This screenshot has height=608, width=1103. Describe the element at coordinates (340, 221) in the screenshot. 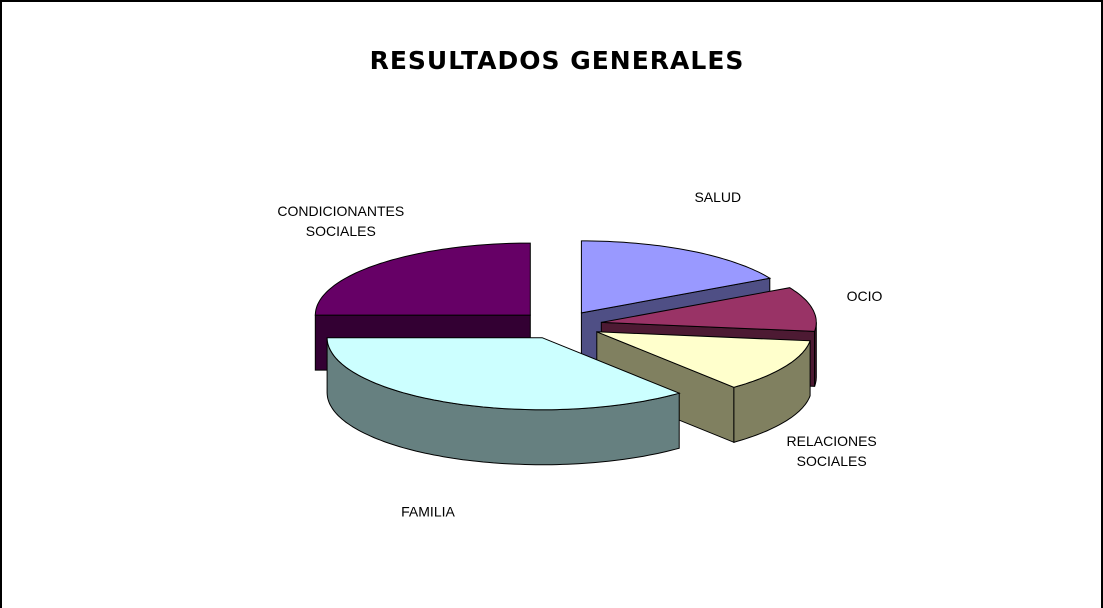

I see `slice-label: CONDICIONANTES SOCIALES` at that location.